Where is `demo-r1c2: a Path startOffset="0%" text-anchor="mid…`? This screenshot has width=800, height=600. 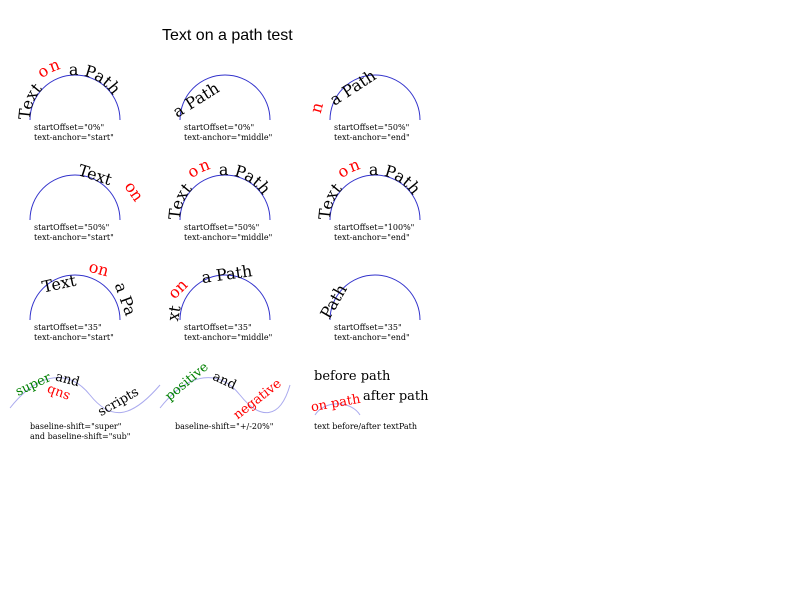
demo-r1c2: a Path startOffset="0%" text-anchor="mid… is located at coordinates (220, 108).